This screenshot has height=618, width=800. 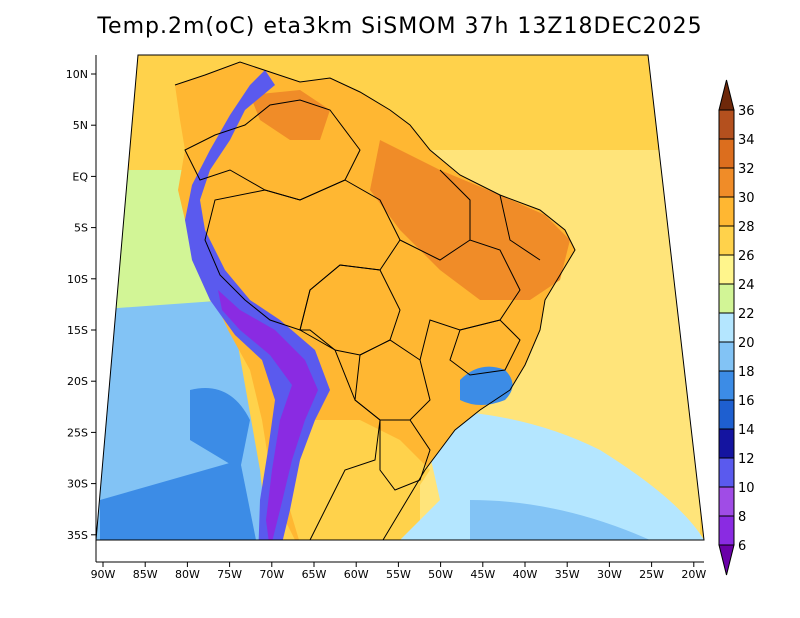 I want to click on lon-label: 50W, so click(x=440, y=574).